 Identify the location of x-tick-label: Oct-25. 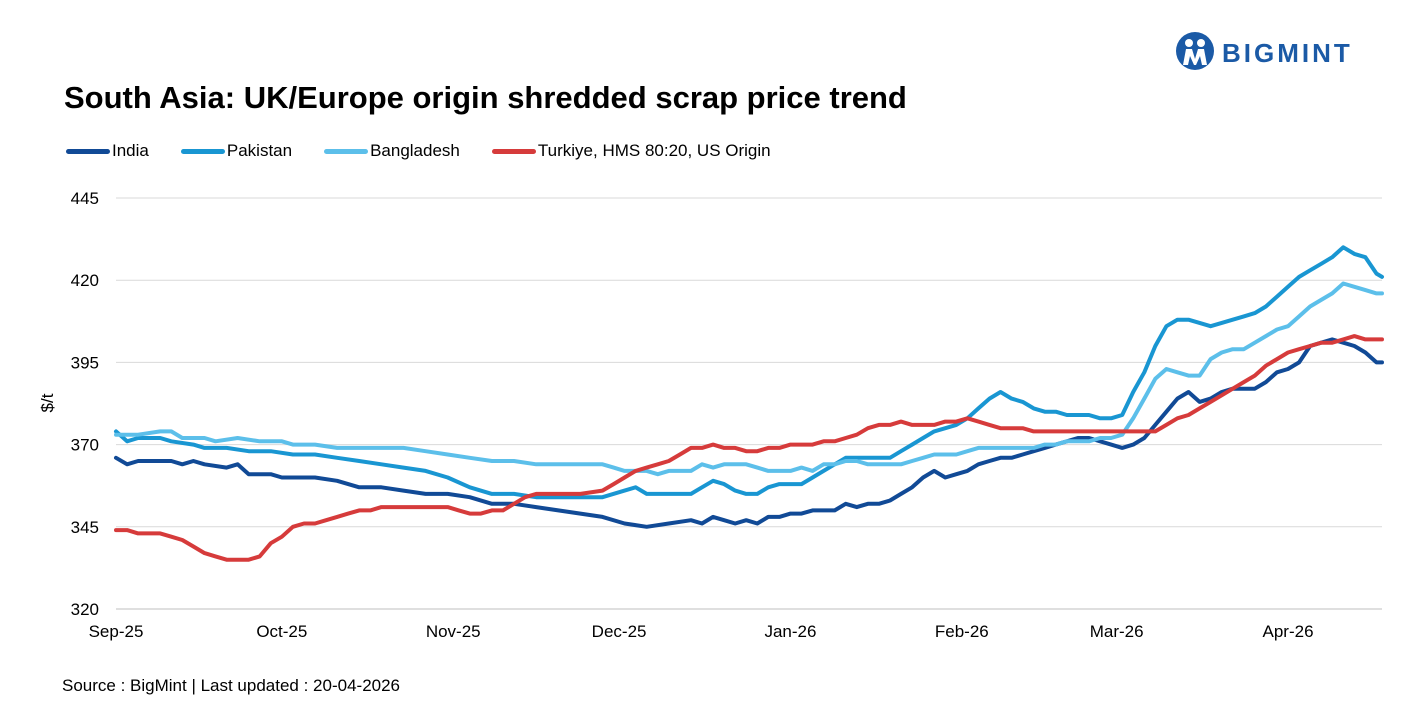
(281, 631).